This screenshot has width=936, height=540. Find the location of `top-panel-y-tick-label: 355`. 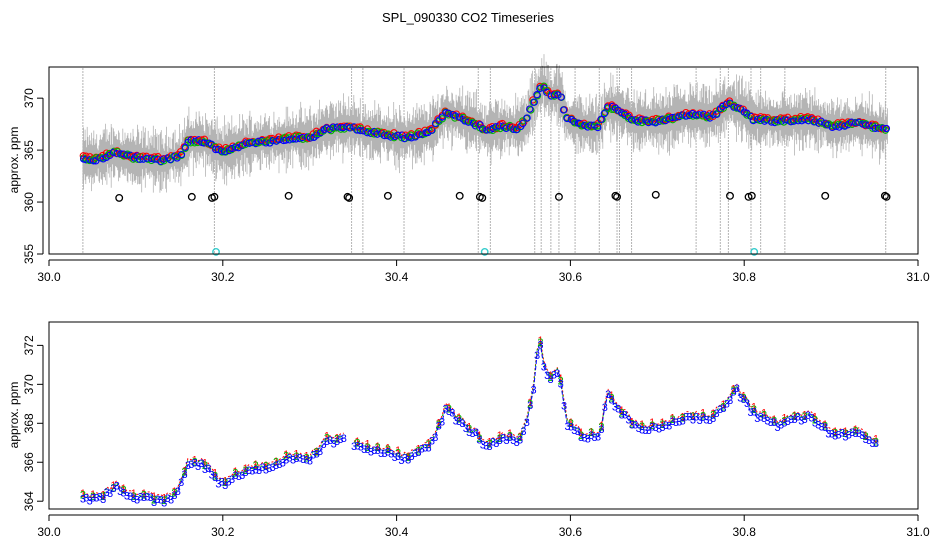

top-panel-y-tick-label: 355 is located at coordinates (29, 254).